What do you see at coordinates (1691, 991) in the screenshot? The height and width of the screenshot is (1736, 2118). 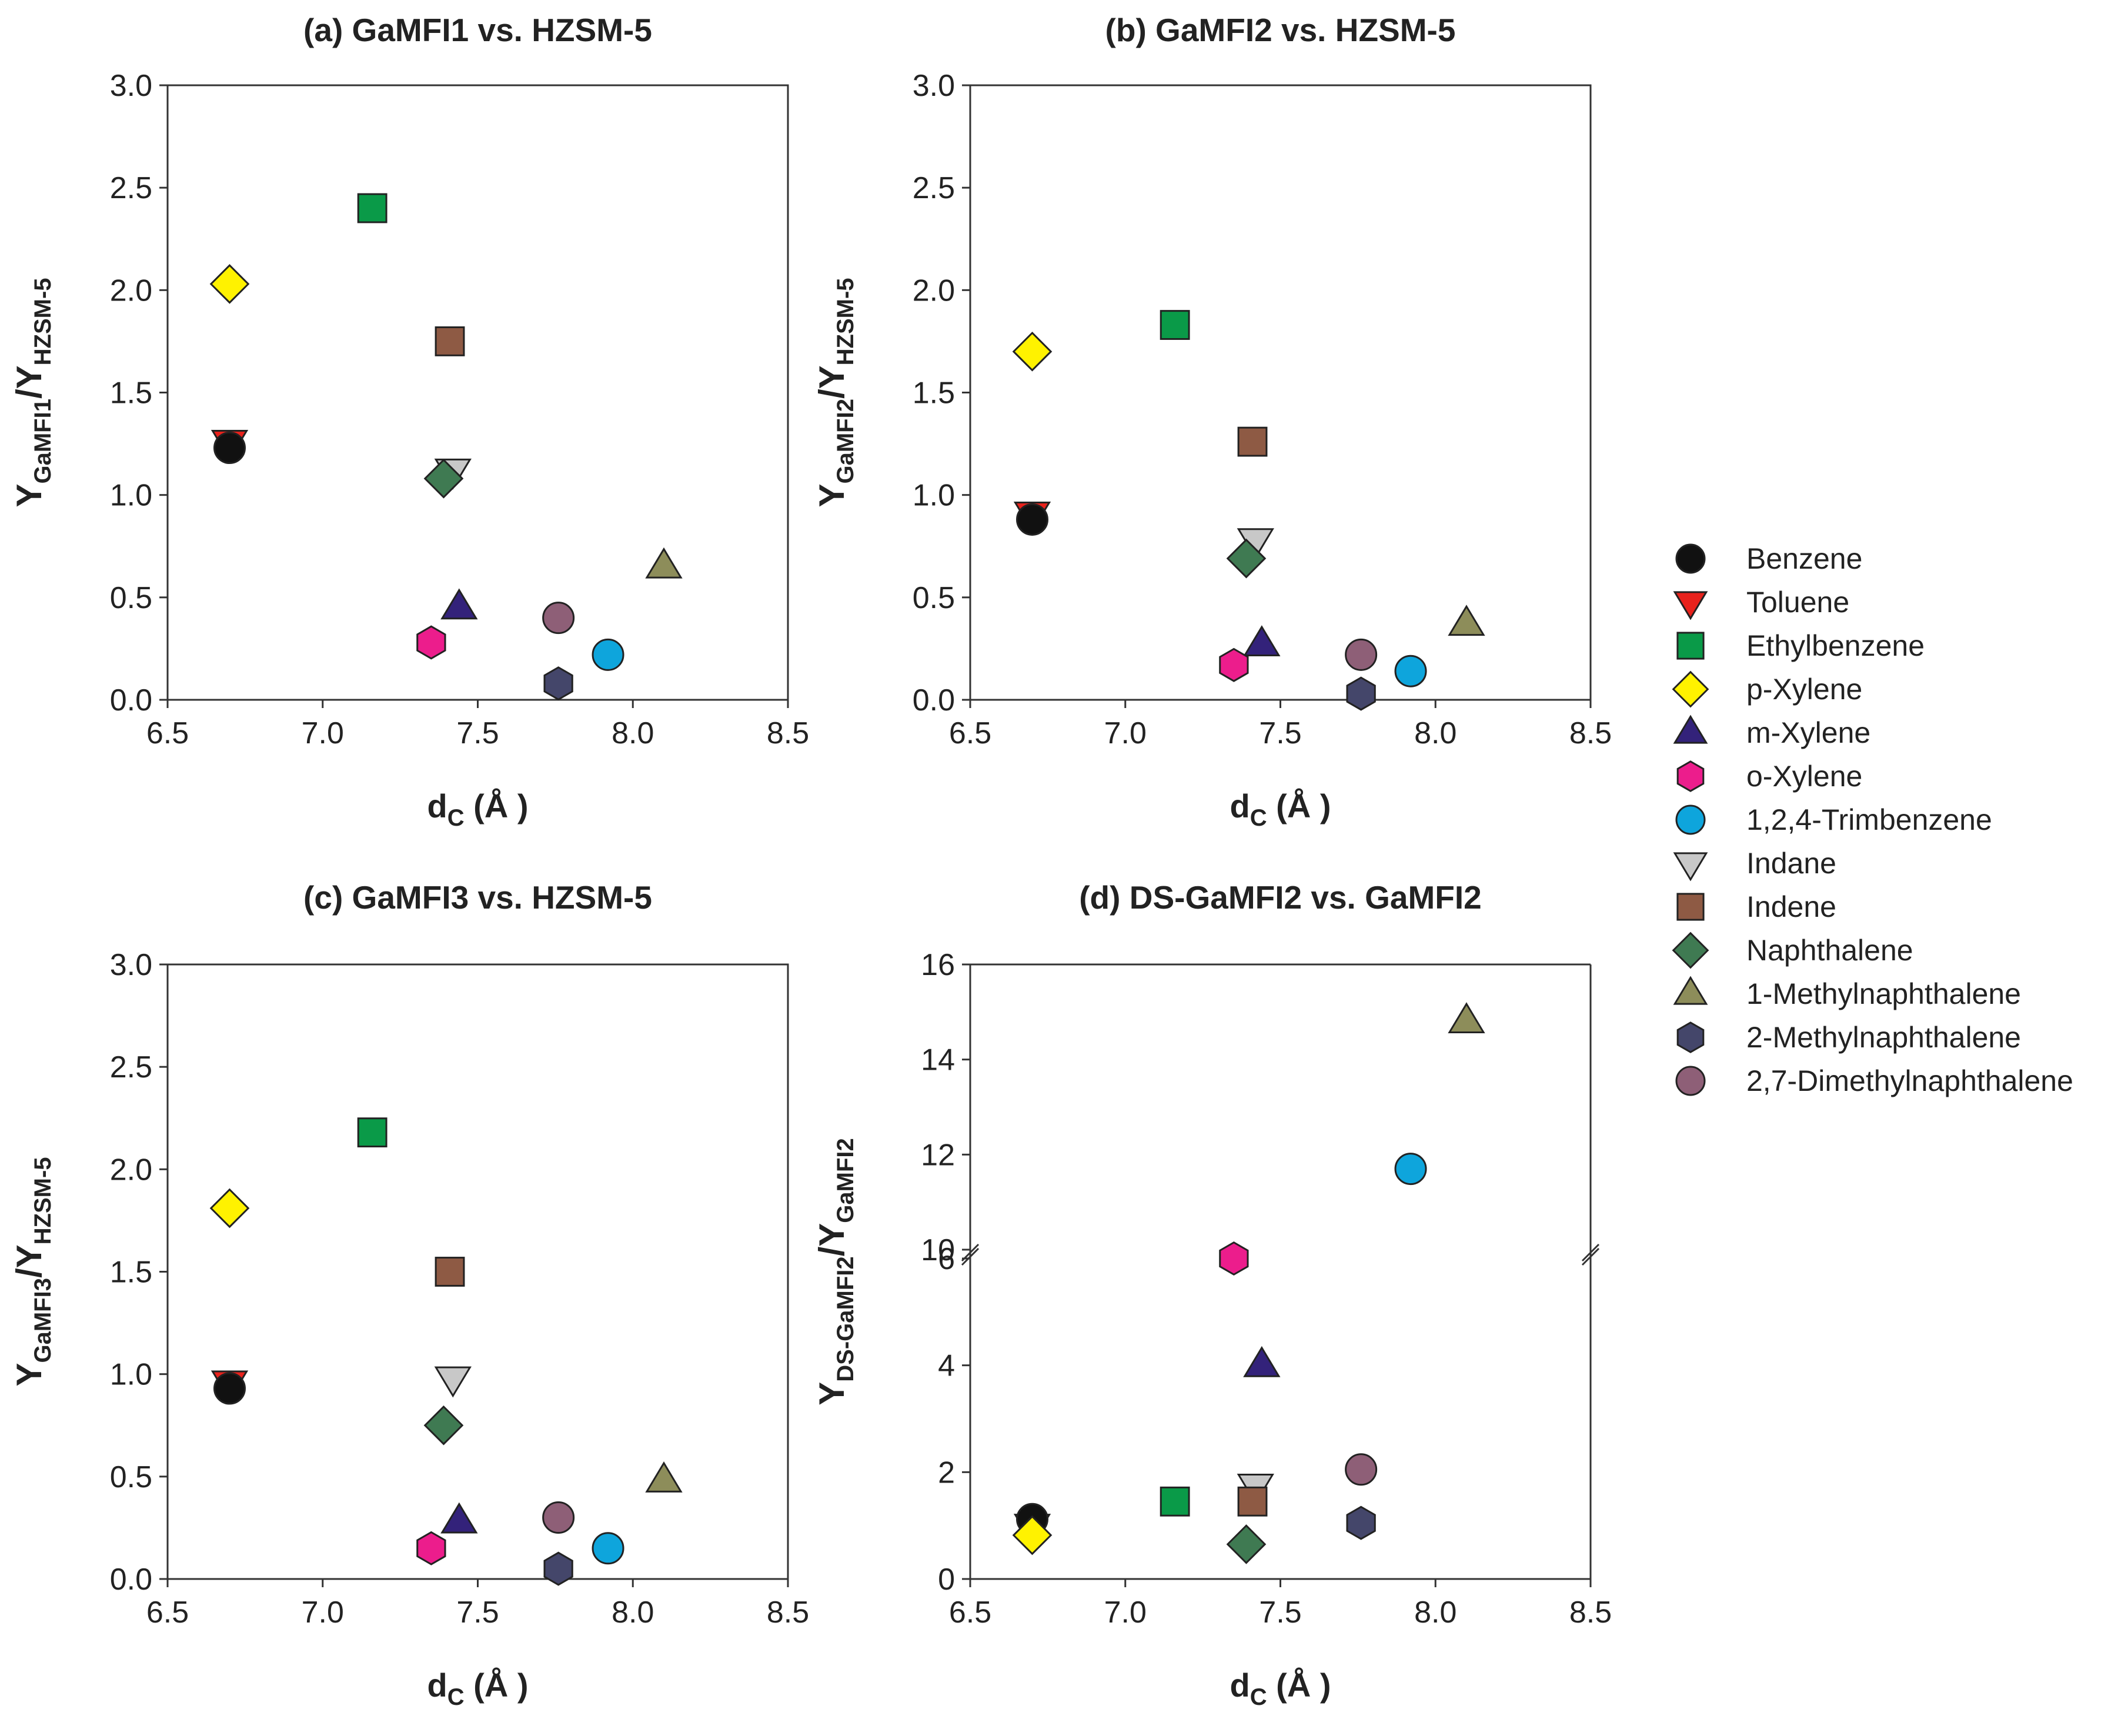 I see `legend-marker-1-methylnaphthalene` at bounding box center [1691, 991].